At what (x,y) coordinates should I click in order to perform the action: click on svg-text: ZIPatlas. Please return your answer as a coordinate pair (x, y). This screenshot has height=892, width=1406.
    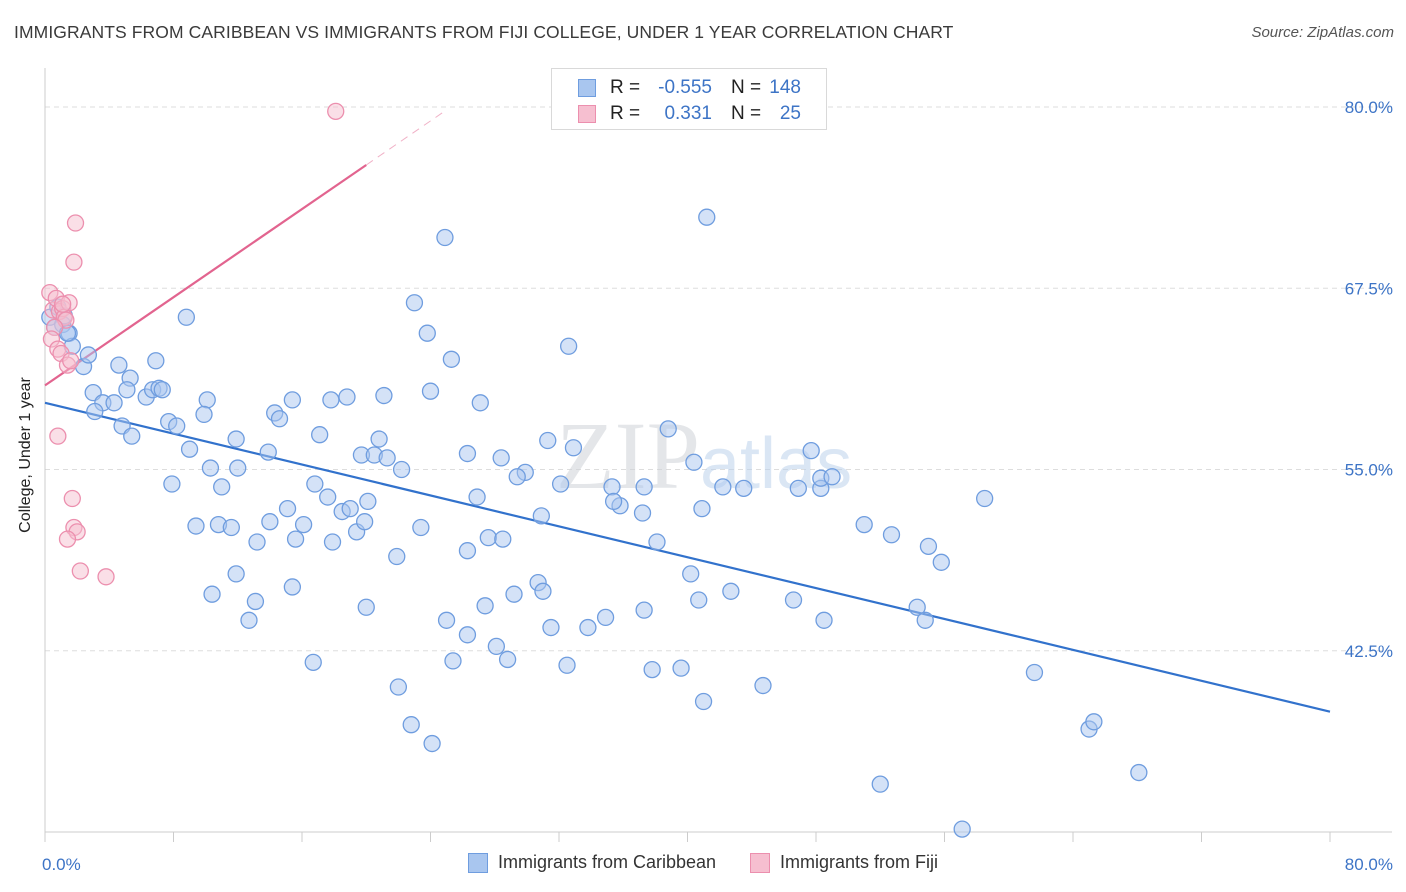
    Looking at the image, I should click on (704, 455).